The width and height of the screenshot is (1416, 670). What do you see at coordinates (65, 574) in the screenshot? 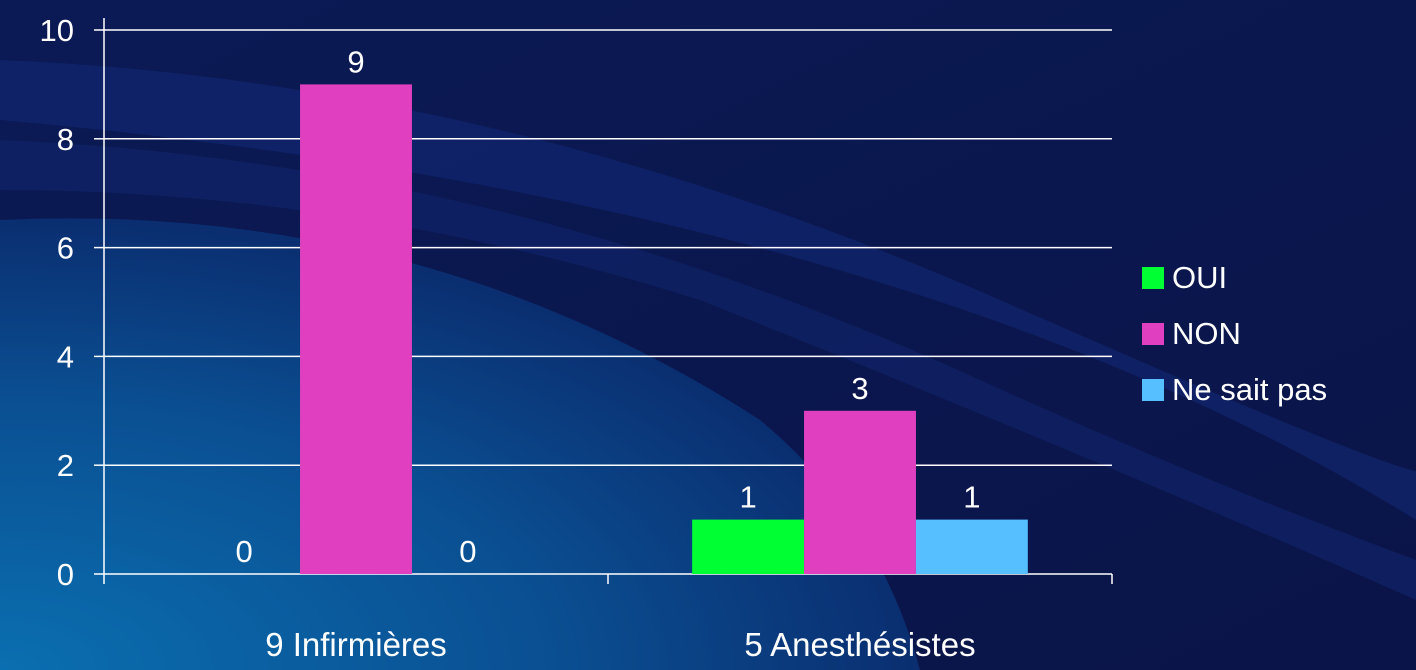
I see `y-tick-label: 0` at bounding box center [65, 574].